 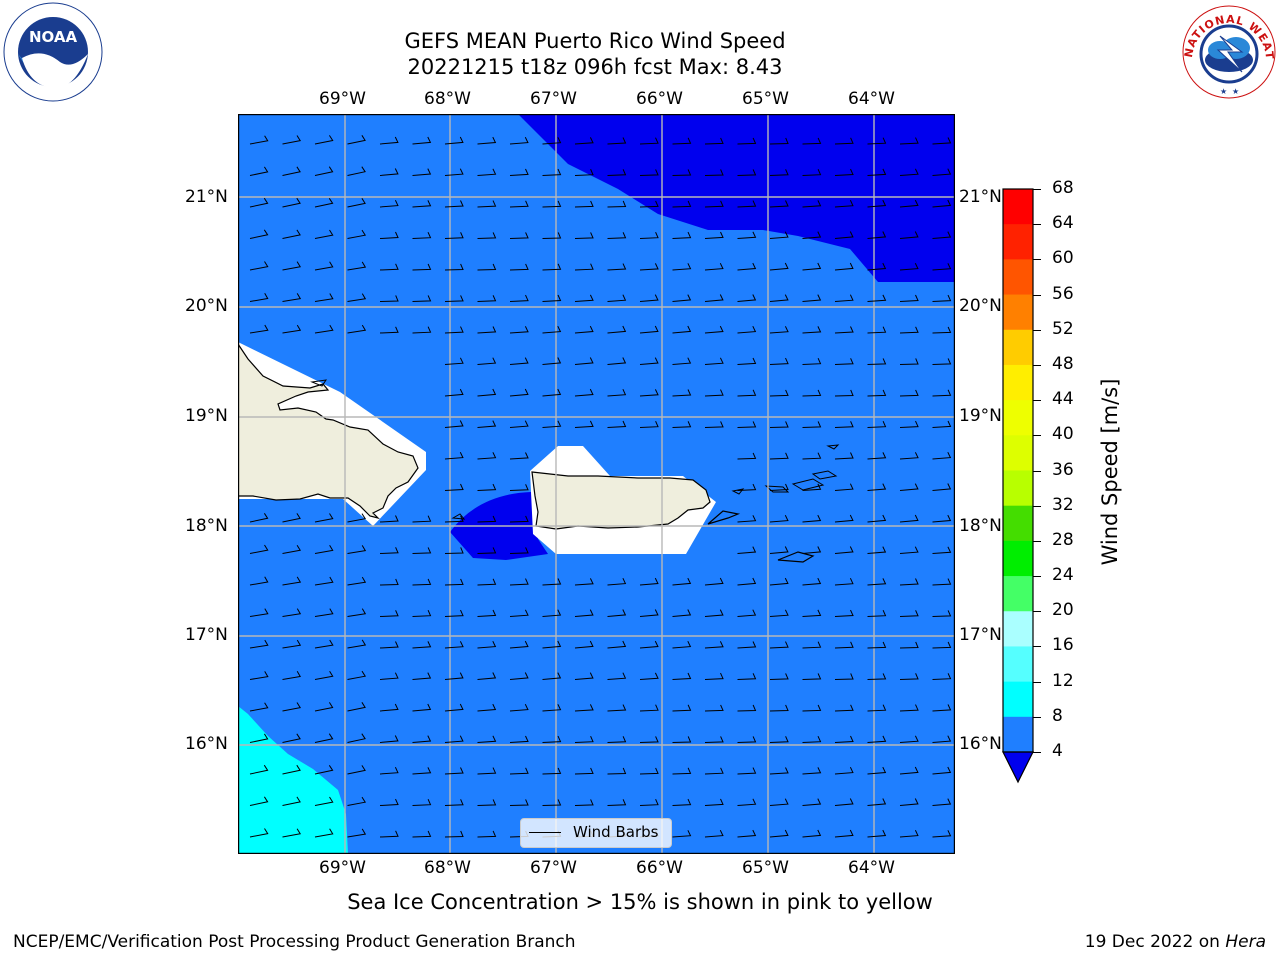 I want to click on lon-label-top-65w: 65°W, so click(x=765, y=99).